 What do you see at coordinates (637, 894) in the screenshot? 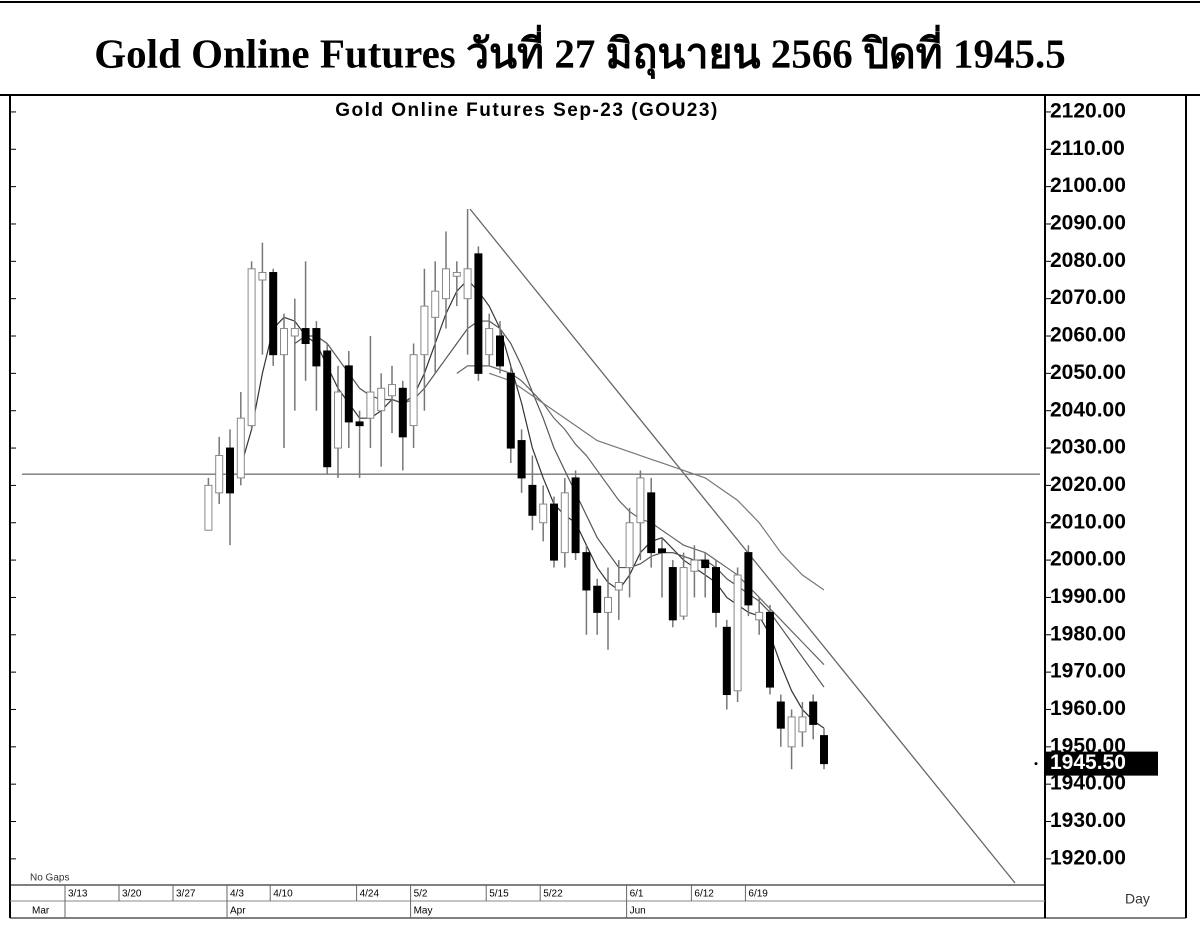
I see `x-tick-label: 6/1` at bounding box center [637, 894].